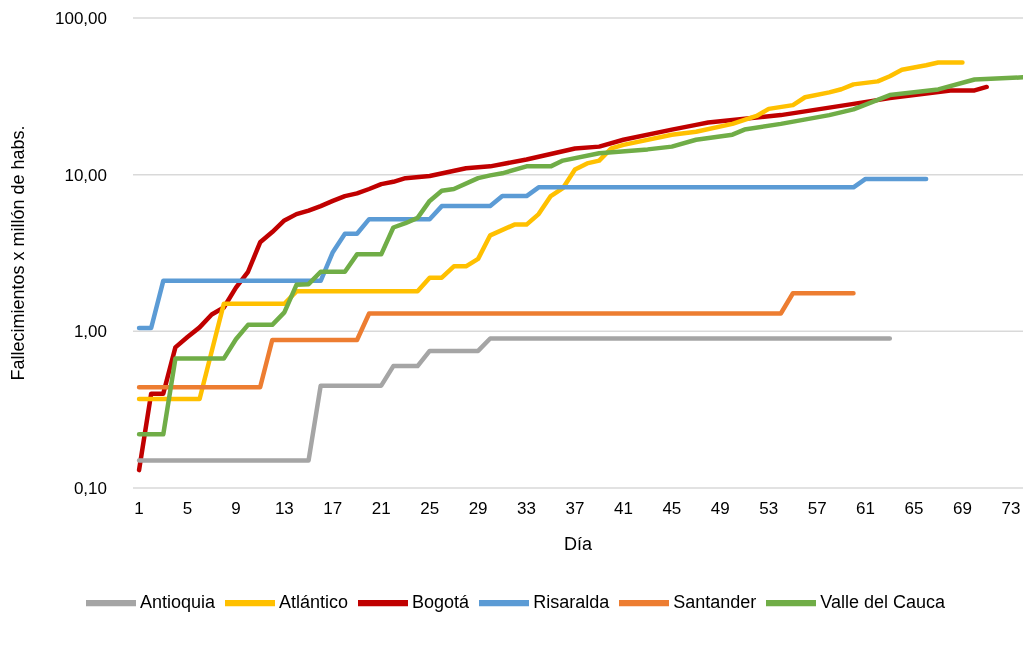 The image size is (1031, 645). What do you see at coordinates (90, 489) in the screenshot?
I see `y-tick-label: 0,10` at bounding box center [90, 489].